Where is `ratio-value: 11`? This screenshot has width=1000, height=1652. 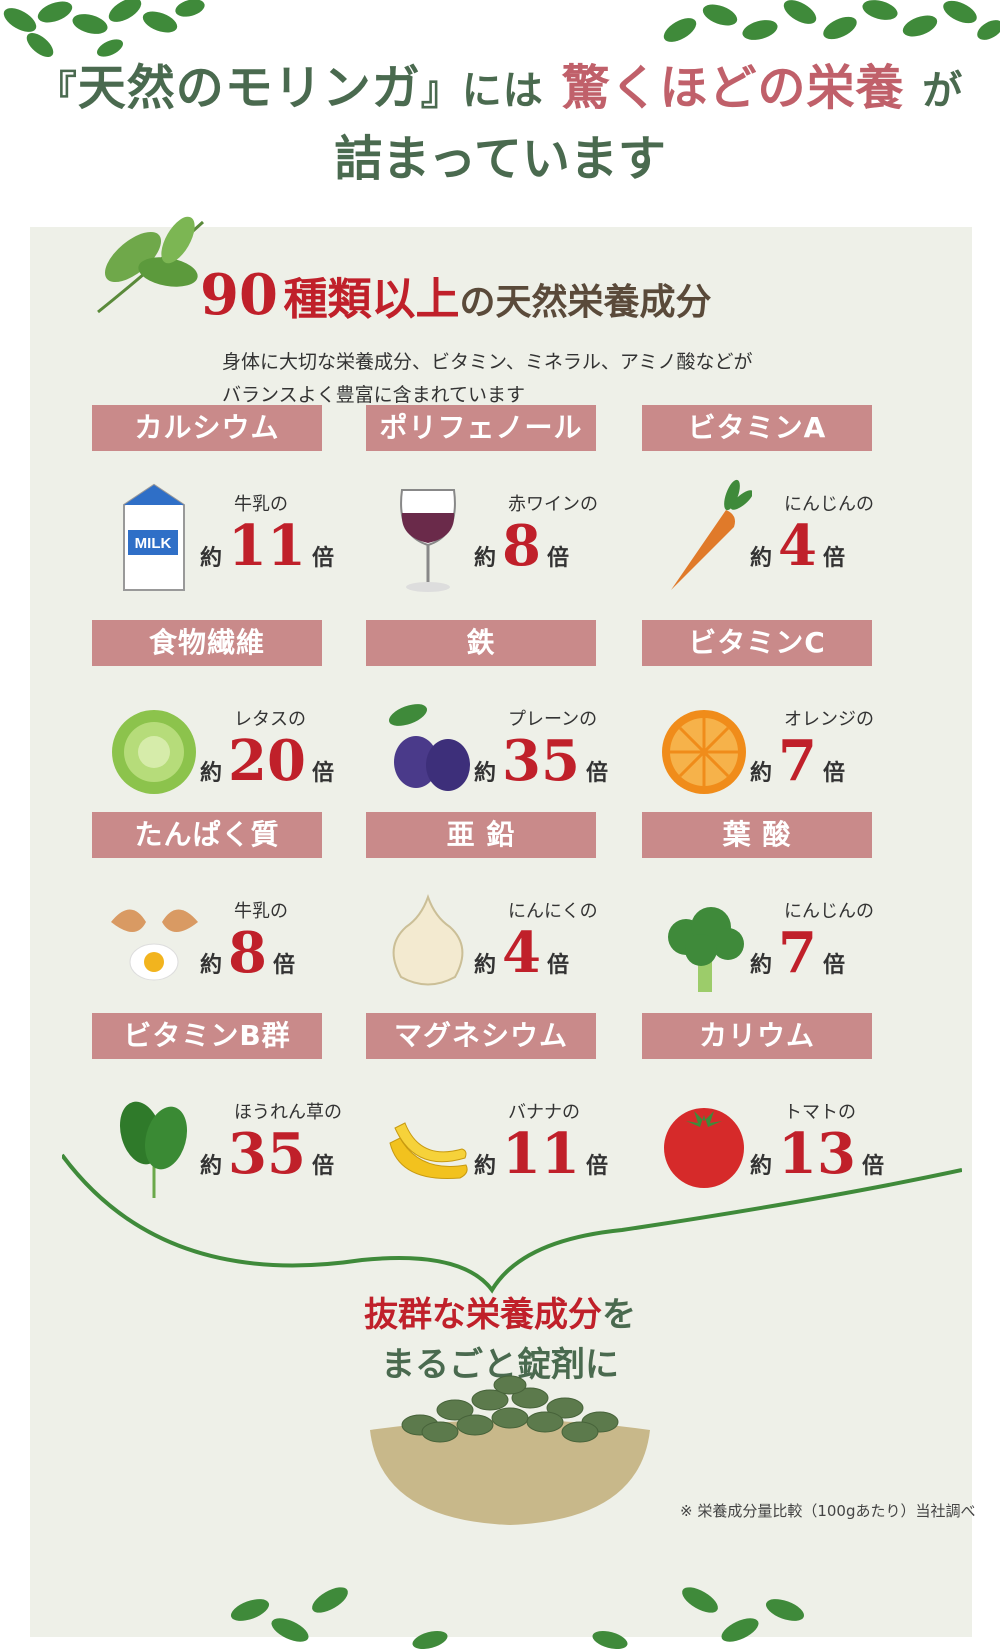
ratio-value: 11 is located at coordinates (267, 546).